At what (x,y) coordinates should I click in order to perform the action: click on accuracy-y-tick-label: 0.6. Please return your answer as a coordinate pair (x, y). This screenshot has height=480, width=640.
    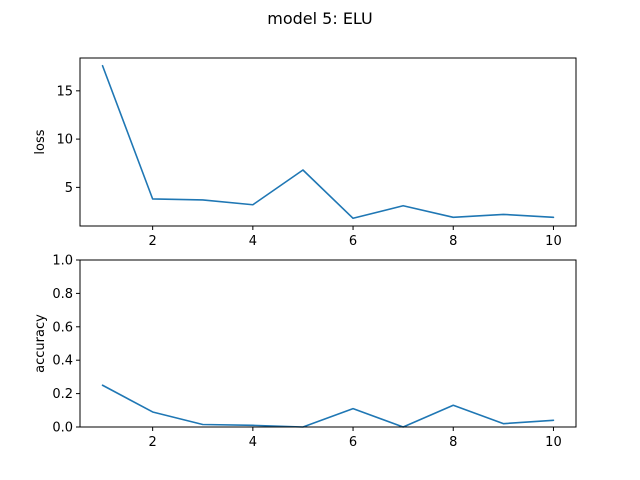
    Looking at the image, I should click on (62, 327).